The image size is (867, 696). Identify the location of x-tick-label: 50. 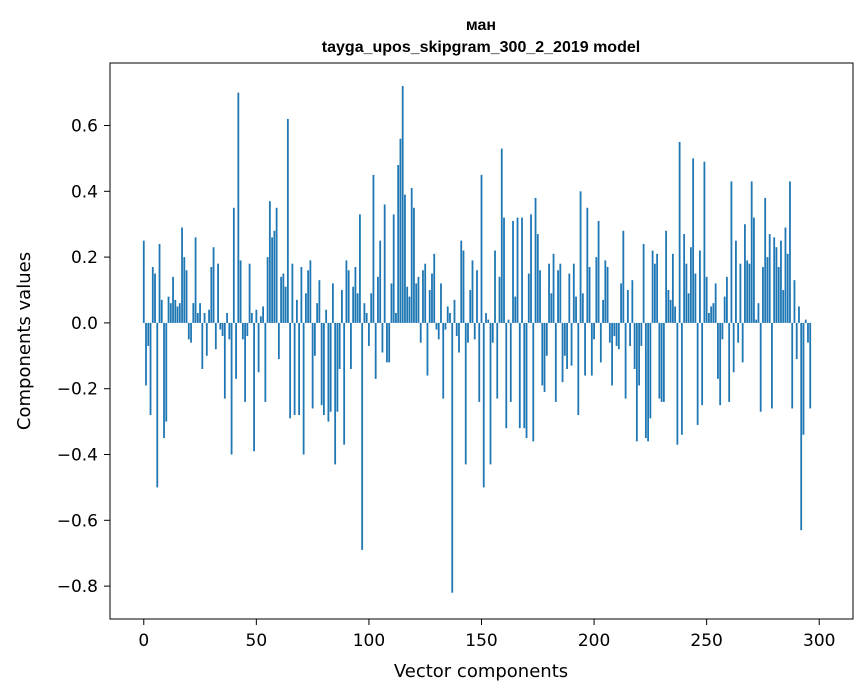
(257, 641).